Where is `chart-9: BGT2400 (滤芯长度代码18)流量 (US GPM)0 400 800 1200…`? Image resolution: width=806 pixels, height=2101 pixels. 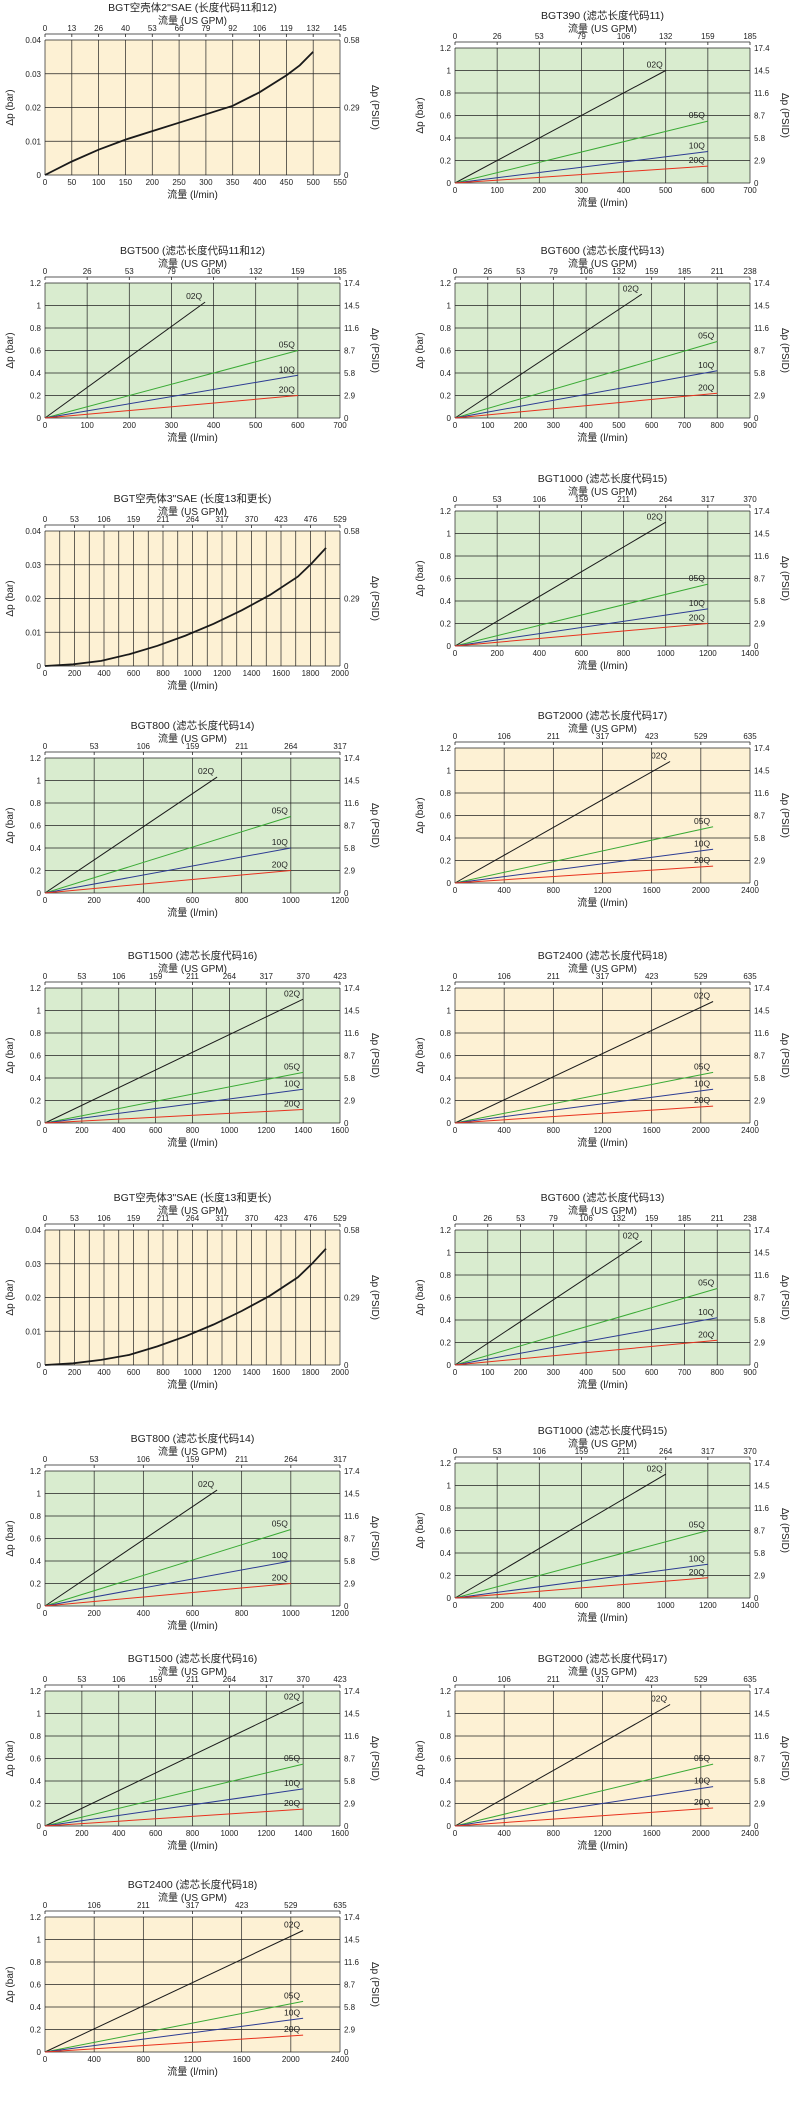 chart-9: BGT2400 (滤芯长度代码18)流量 (US GPM)0 400 800 1200… is located at coordinates (602, 1049).